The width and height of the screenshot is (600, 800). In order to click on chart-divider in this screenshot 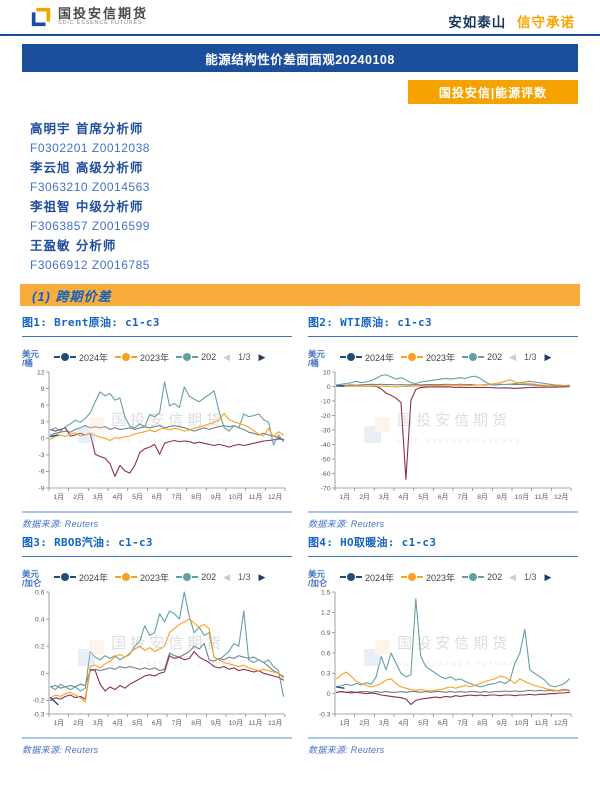, I will do `click(157, 512)`.